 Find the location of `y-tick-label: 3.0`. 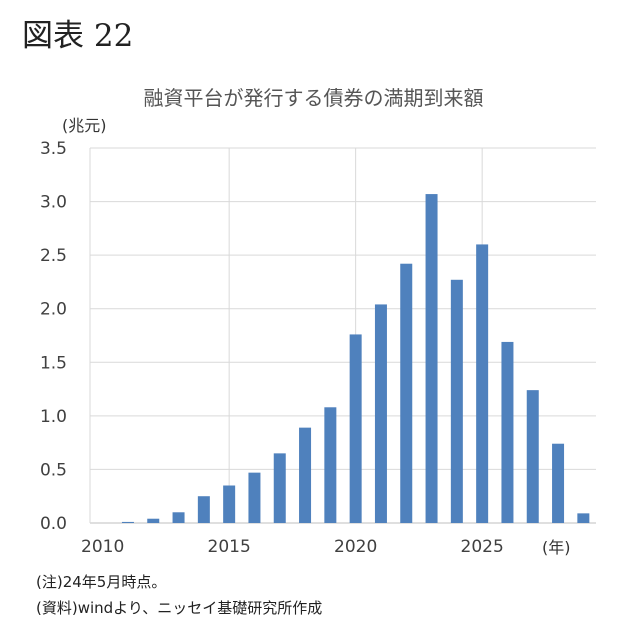

y-tick-label: 3.0 is located at coordinates (53, 203).